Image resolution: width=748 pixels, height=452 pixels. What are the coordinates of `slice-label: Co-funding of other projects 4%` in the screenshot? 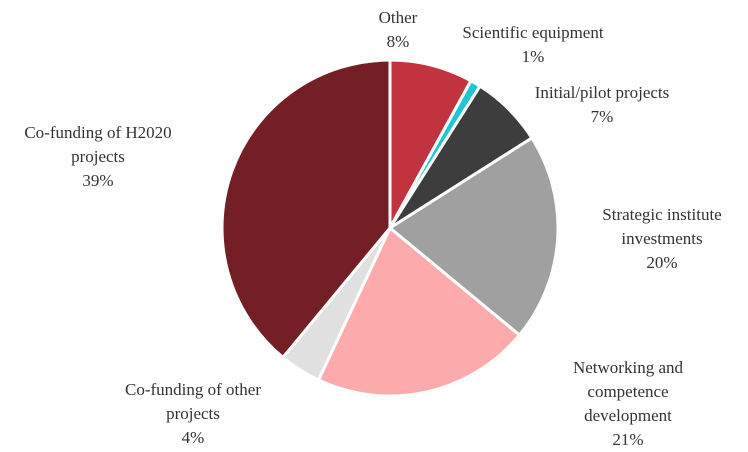 It's located at (193, 414).